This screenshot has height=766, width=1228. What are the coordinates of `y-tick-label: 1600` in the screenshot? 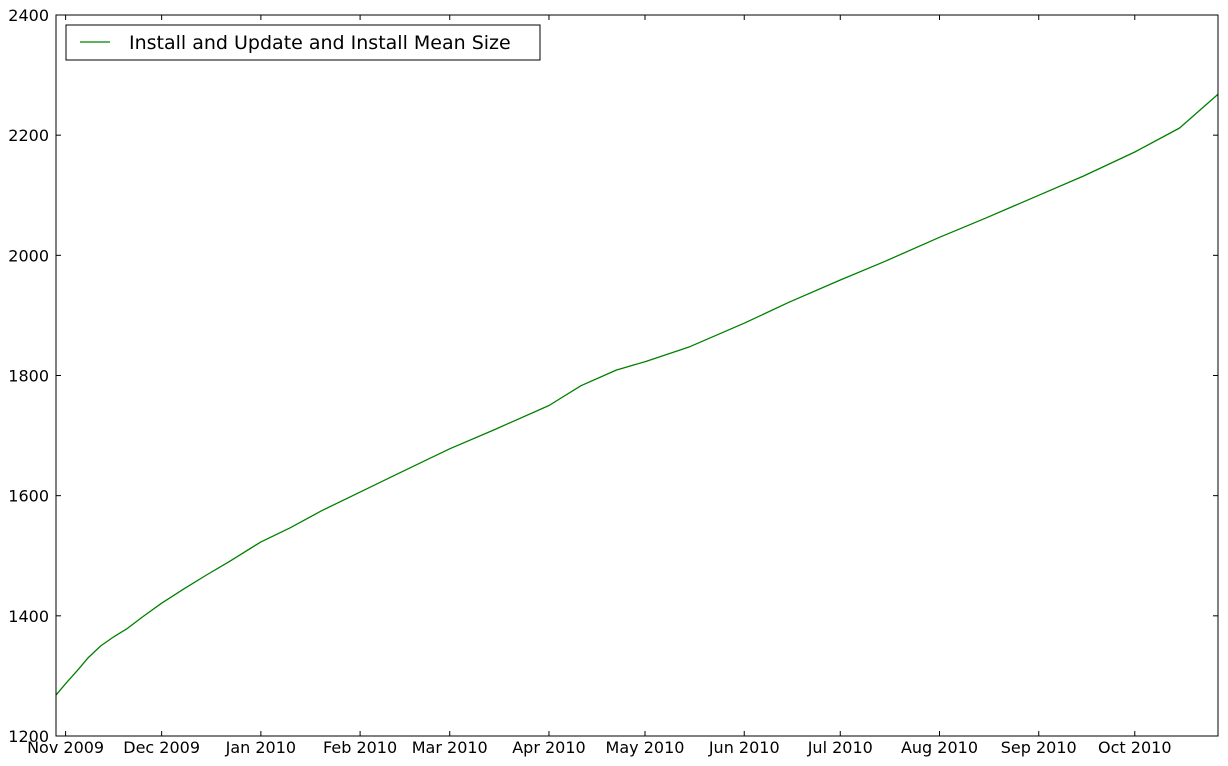 It's located at (28, 496).